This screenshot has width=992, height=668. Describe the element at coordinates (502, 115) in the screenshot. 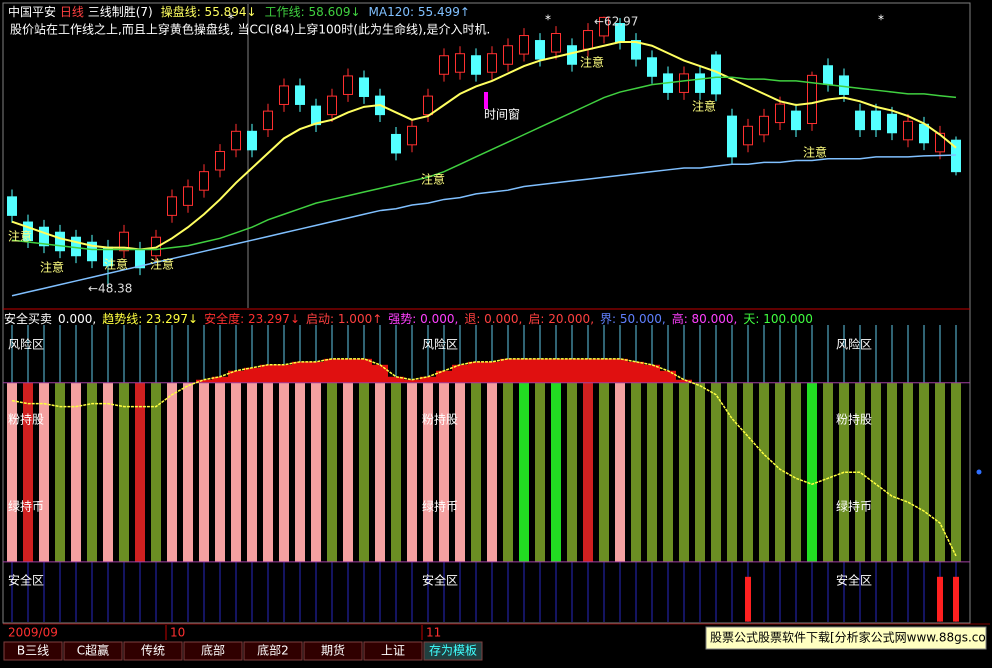

I see `annotation: 时间窗` at that location.